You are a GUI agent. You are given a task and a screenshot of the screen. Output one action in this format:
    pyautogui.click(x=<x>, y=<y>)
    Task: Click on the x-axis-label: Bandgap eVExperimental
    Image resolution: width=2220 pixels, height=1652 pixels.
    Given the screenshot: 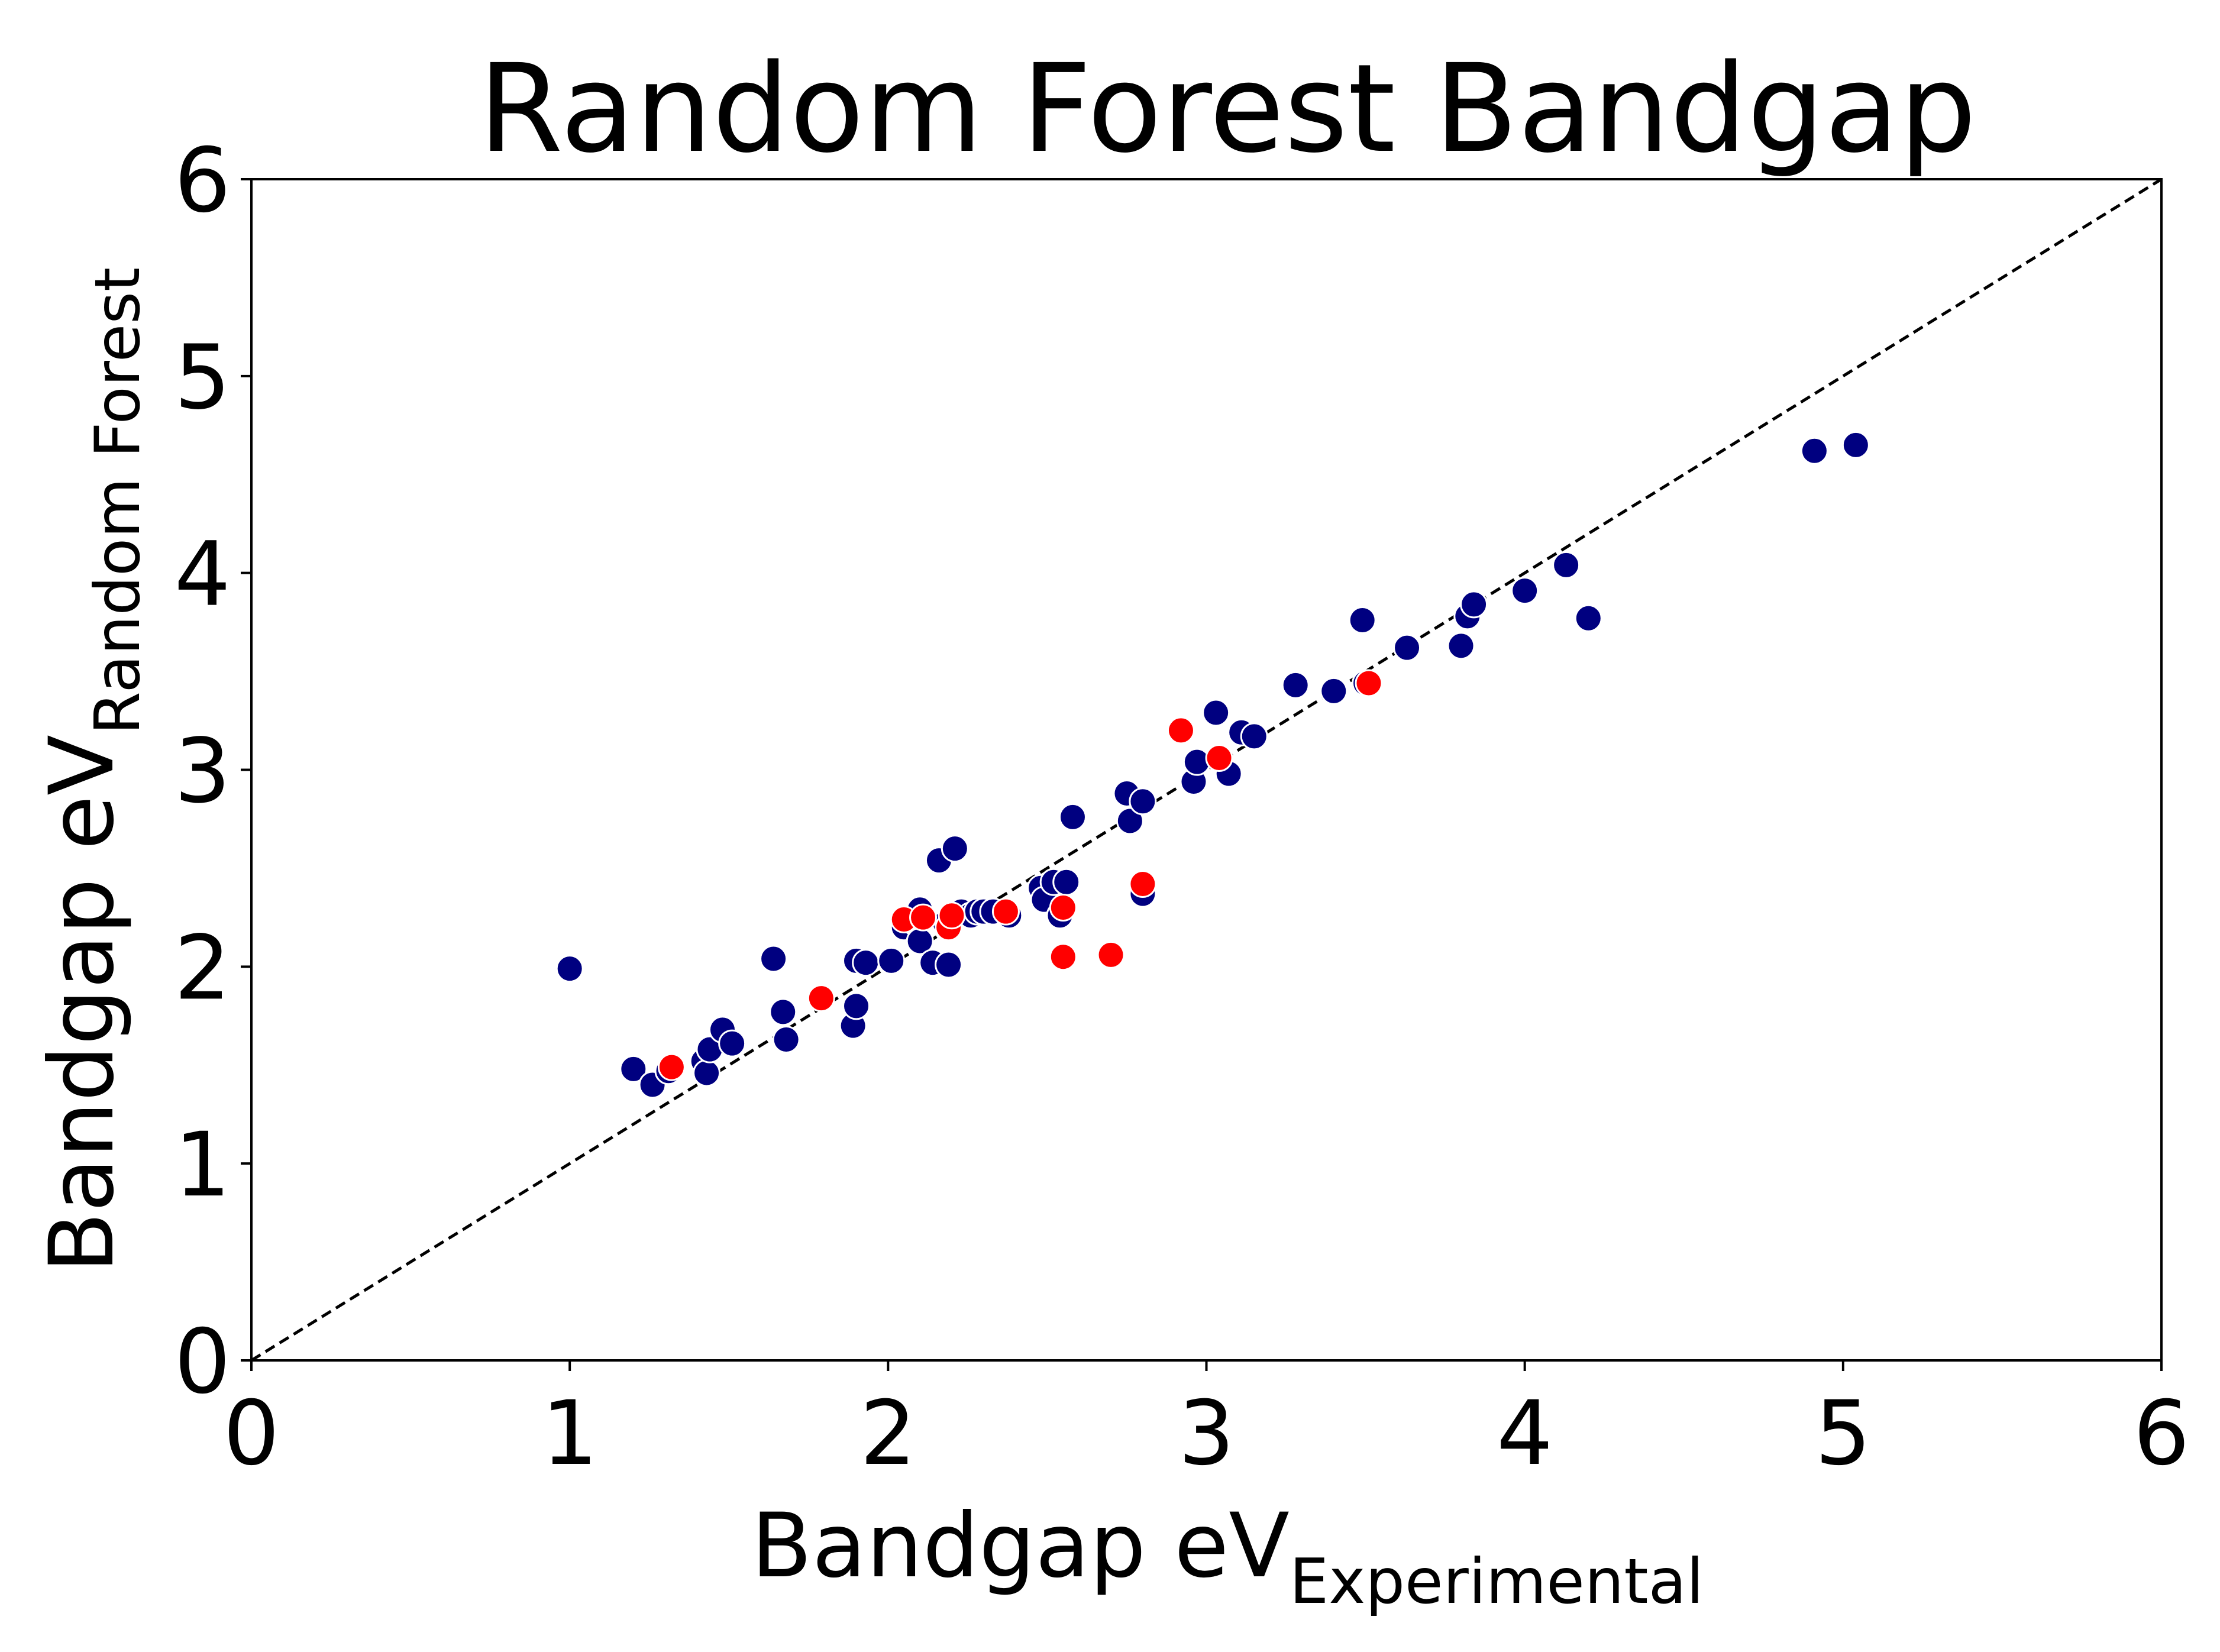 What is the action you would take?
    pyautogui.click(x=1227, y=1556)
    